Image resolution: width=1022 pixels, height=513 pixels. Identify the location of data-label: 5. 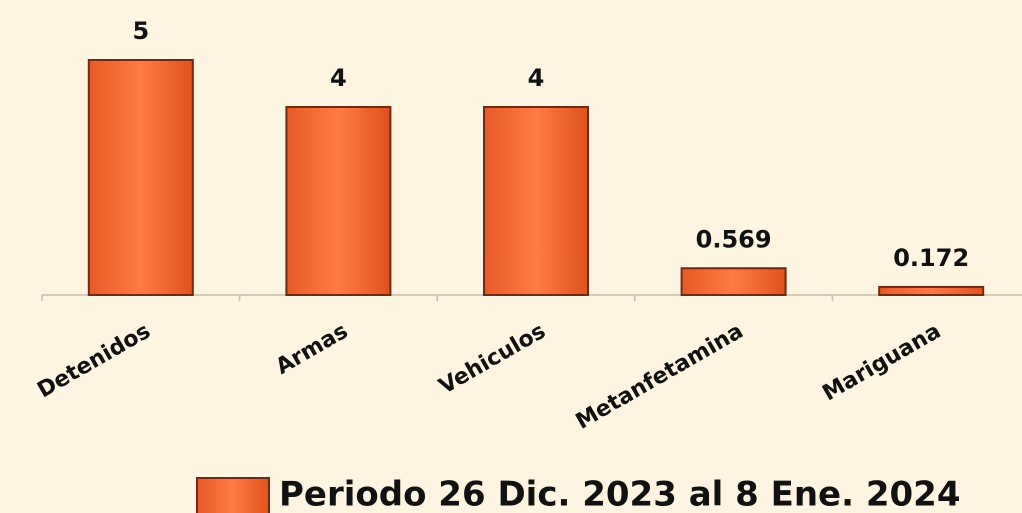
(140, 31).